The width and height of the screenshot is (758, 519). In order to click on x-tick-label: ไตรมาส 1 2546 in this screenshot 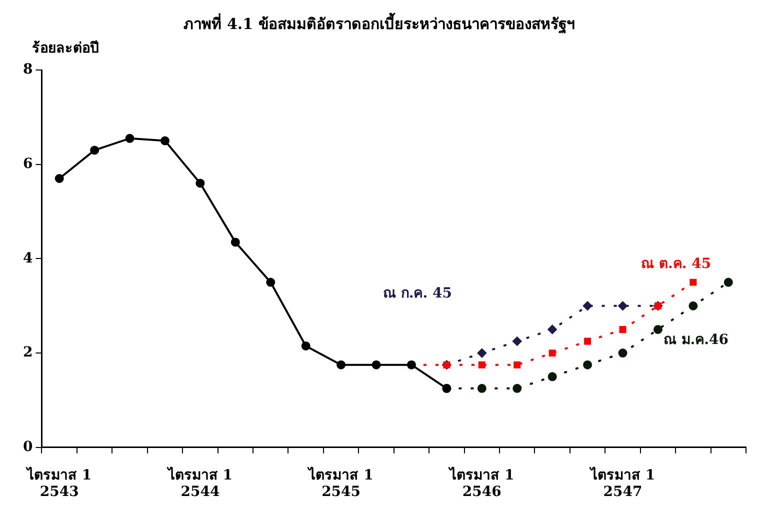, I will do `click(481, 482)`.